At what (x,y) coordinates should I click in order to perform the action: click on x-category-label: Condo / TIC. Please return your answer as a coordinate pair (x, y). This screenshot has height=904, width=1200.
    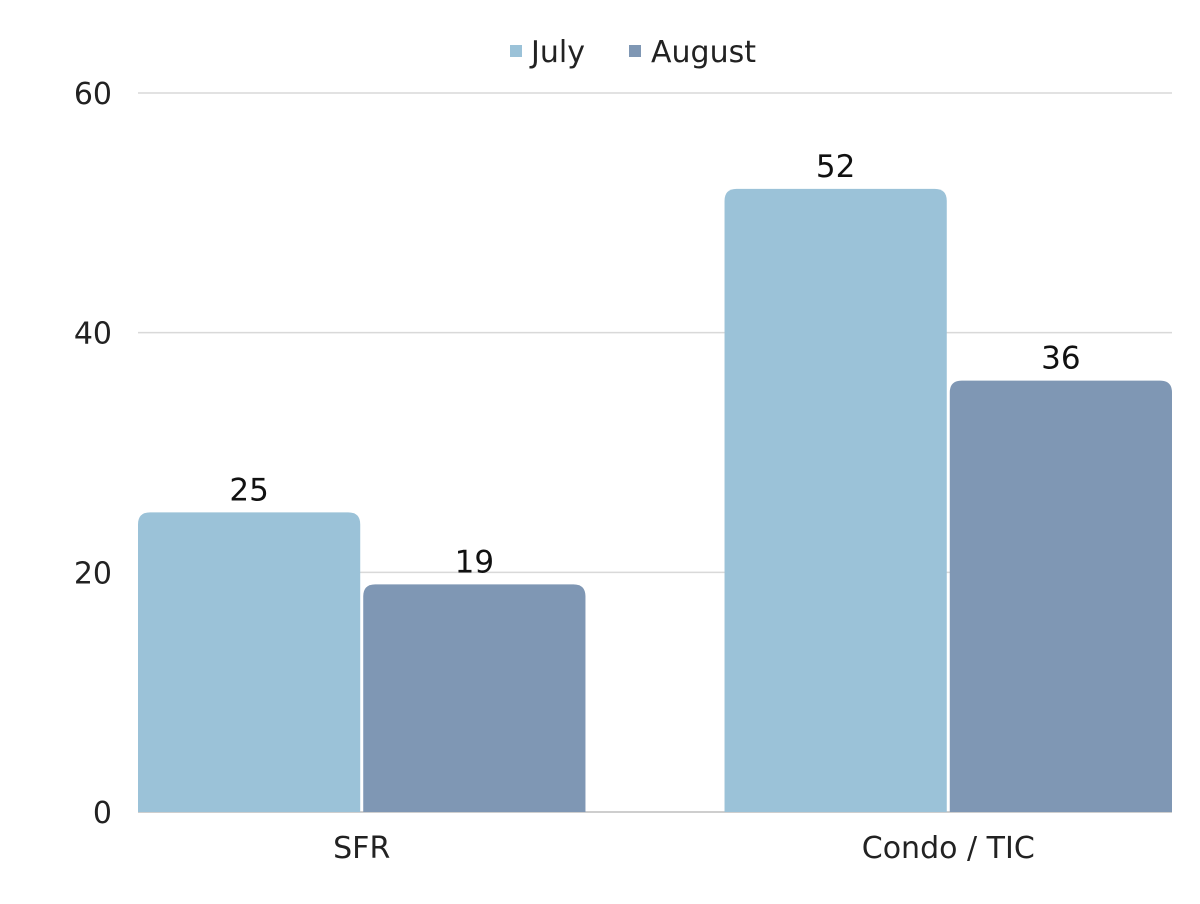
    Looking at the image, I should click on (948, 848).